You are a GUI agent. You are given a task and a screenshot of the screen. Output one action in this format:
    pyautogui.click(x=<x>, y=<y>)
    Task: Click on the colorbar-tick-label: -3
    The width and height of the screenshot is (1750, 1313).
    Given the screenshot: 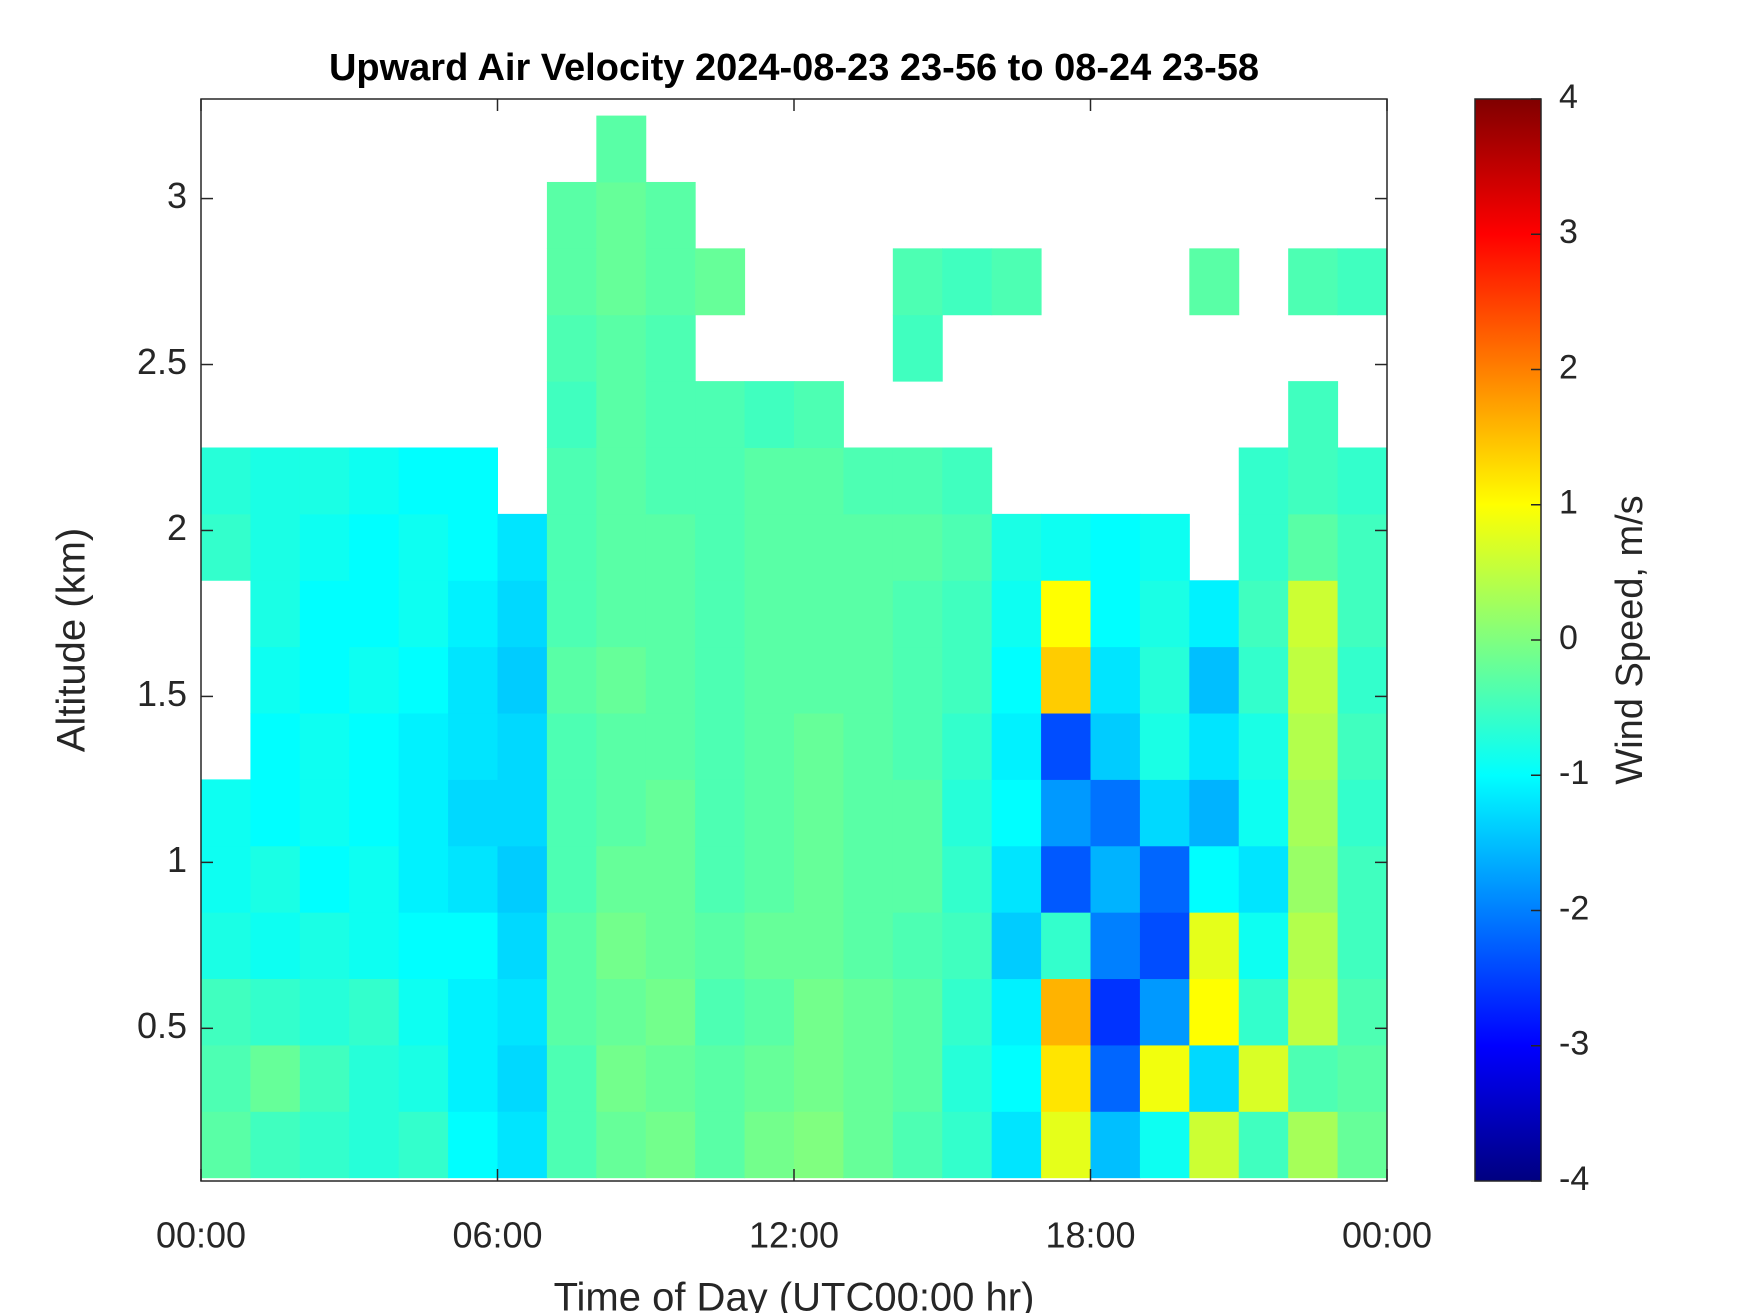 What is the action you would take?
    pyautogui.click(x=1574, y=1044)
    